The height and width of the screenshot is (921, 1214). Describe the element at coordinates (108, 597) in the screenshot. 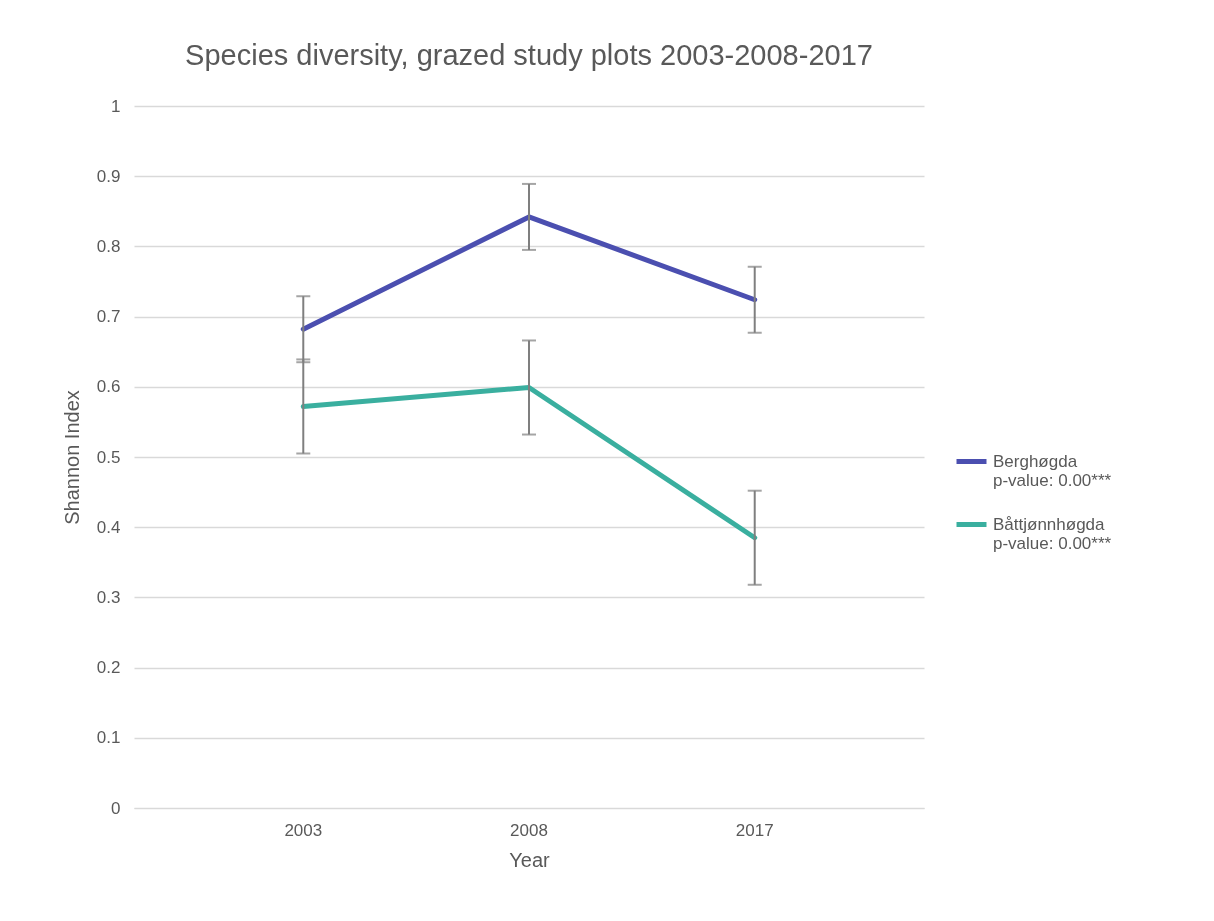

I see `y-tick-label: 0.3` at that location.